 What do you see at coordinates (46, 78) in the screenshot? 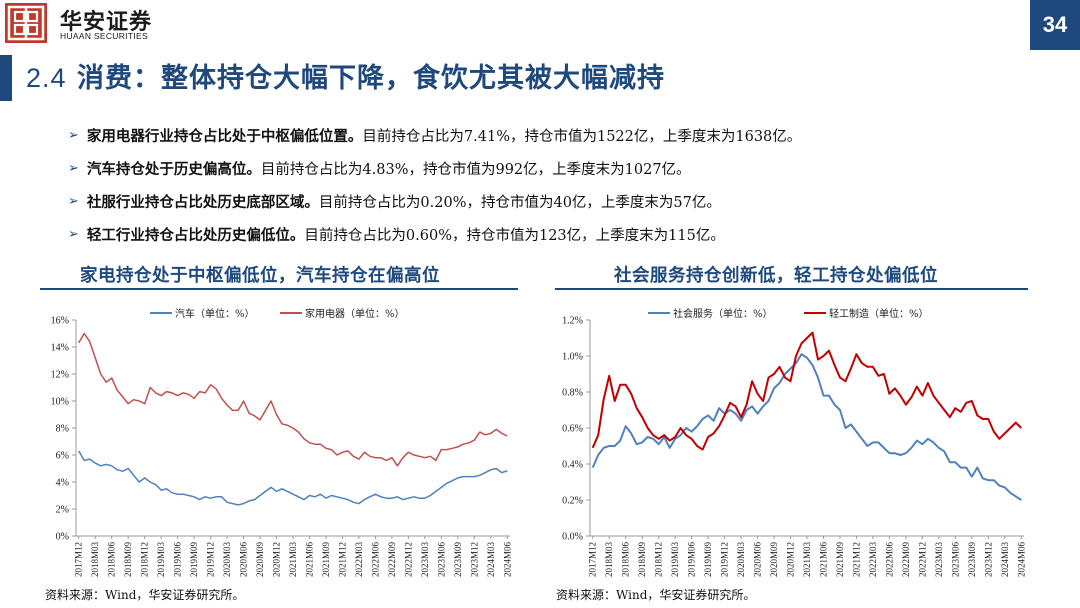
I see `section-number: 2.4` at bounding box center [46, 78].